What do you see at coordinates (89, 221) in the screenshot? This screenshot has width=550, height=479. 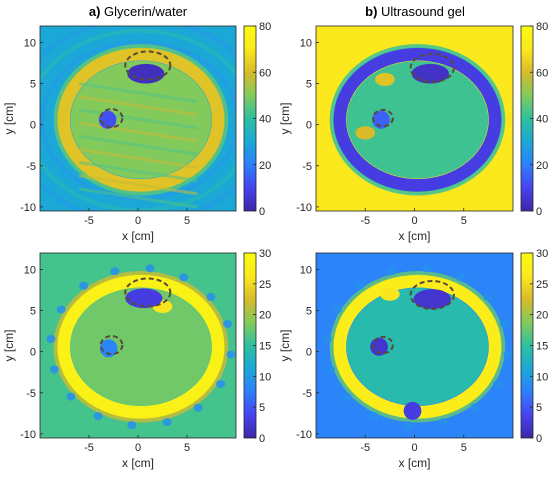 I see `x-tick-label: -5` at bounding box center [89, 221].